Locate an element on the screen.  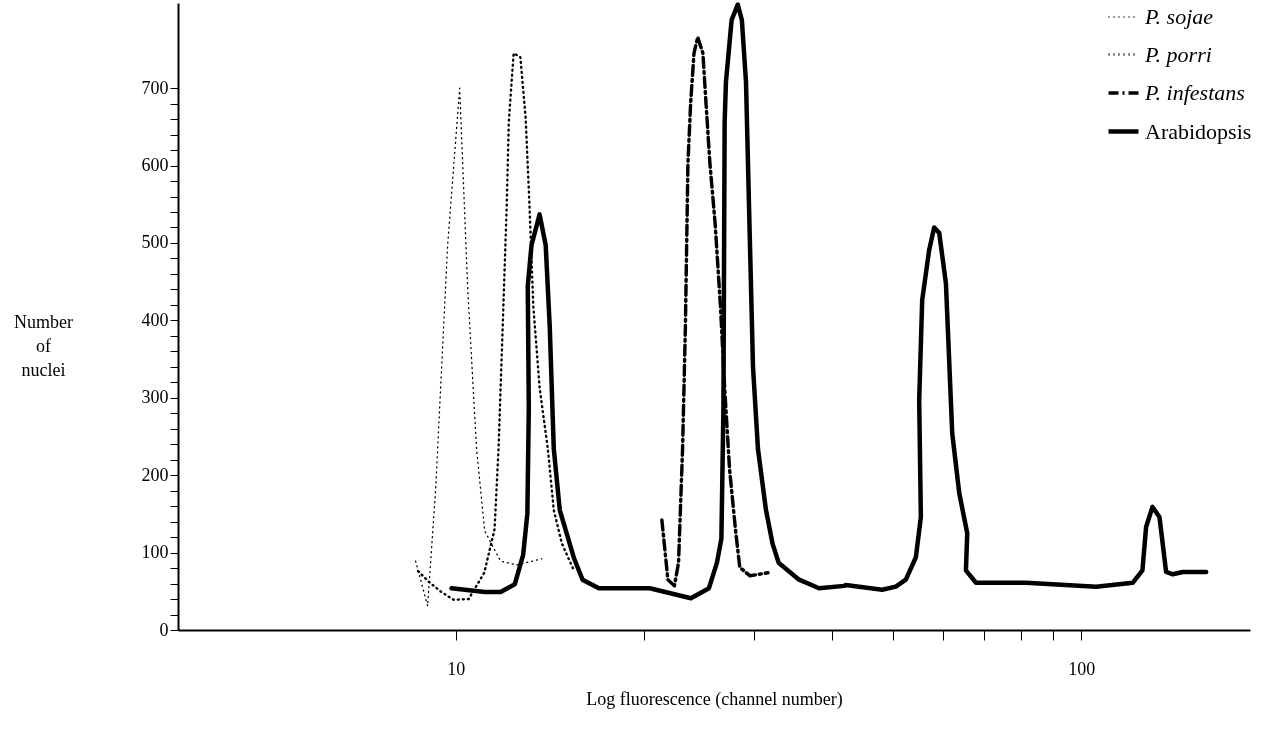
legend-label: Arabidopsis is located at coordinates (1198, 131).